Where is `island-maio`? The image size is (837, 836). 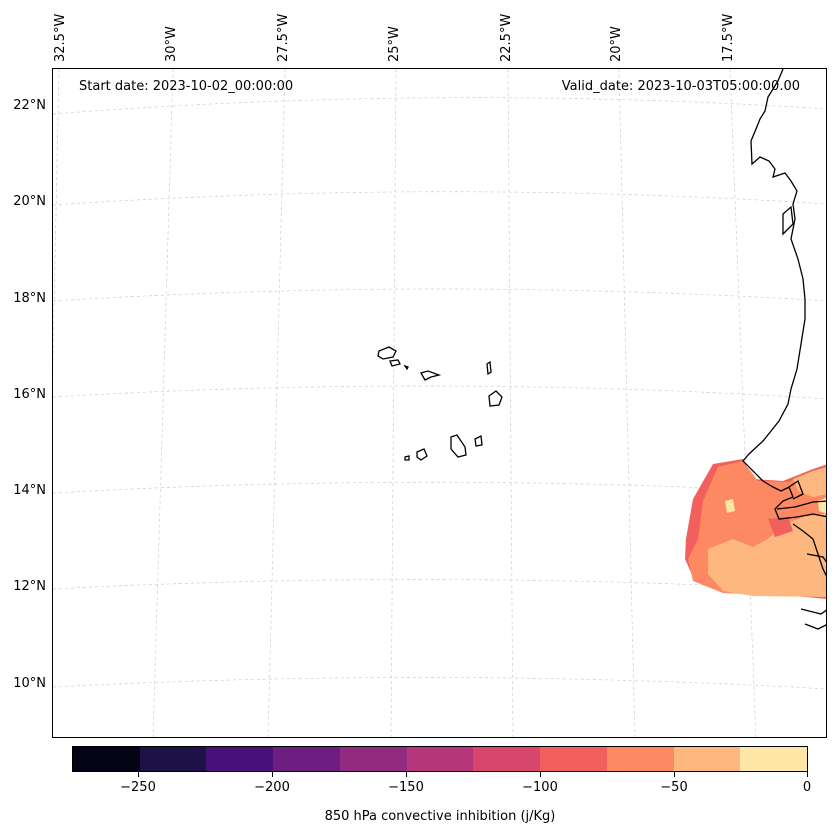 island-maio is located at coordinates (478, 441).